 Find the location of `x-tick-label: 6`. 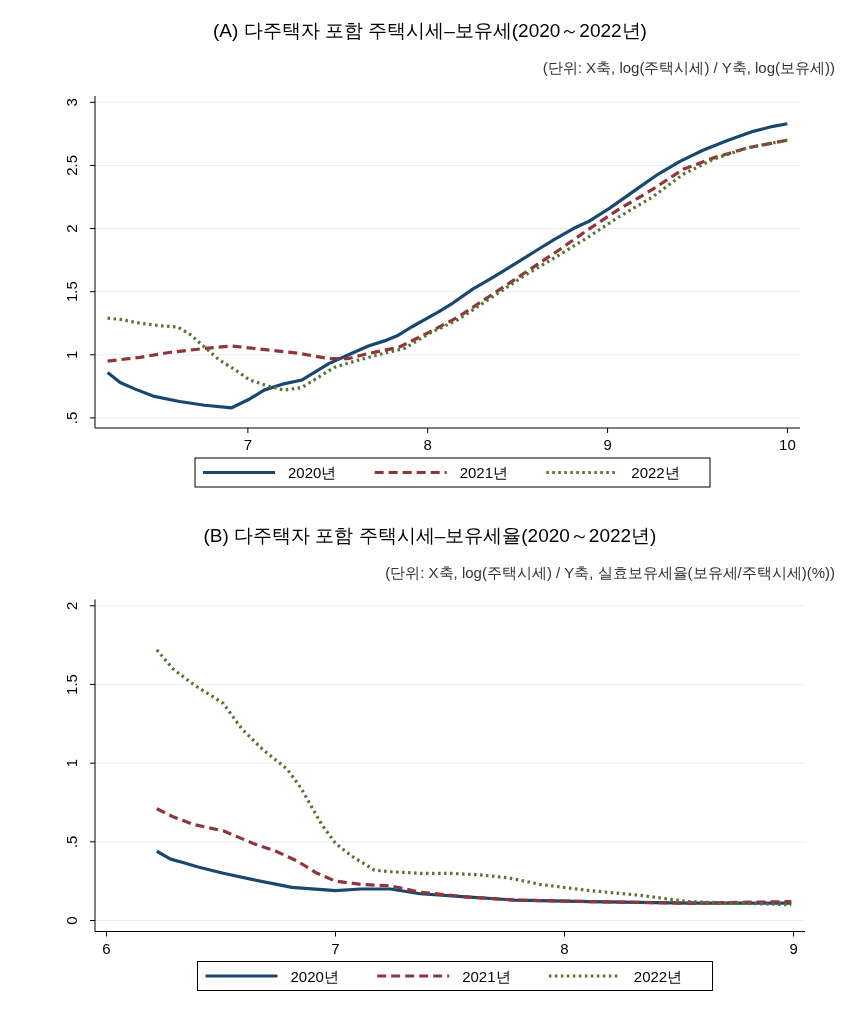

x-tick-label: 6 is located at coordinates (106, 948).